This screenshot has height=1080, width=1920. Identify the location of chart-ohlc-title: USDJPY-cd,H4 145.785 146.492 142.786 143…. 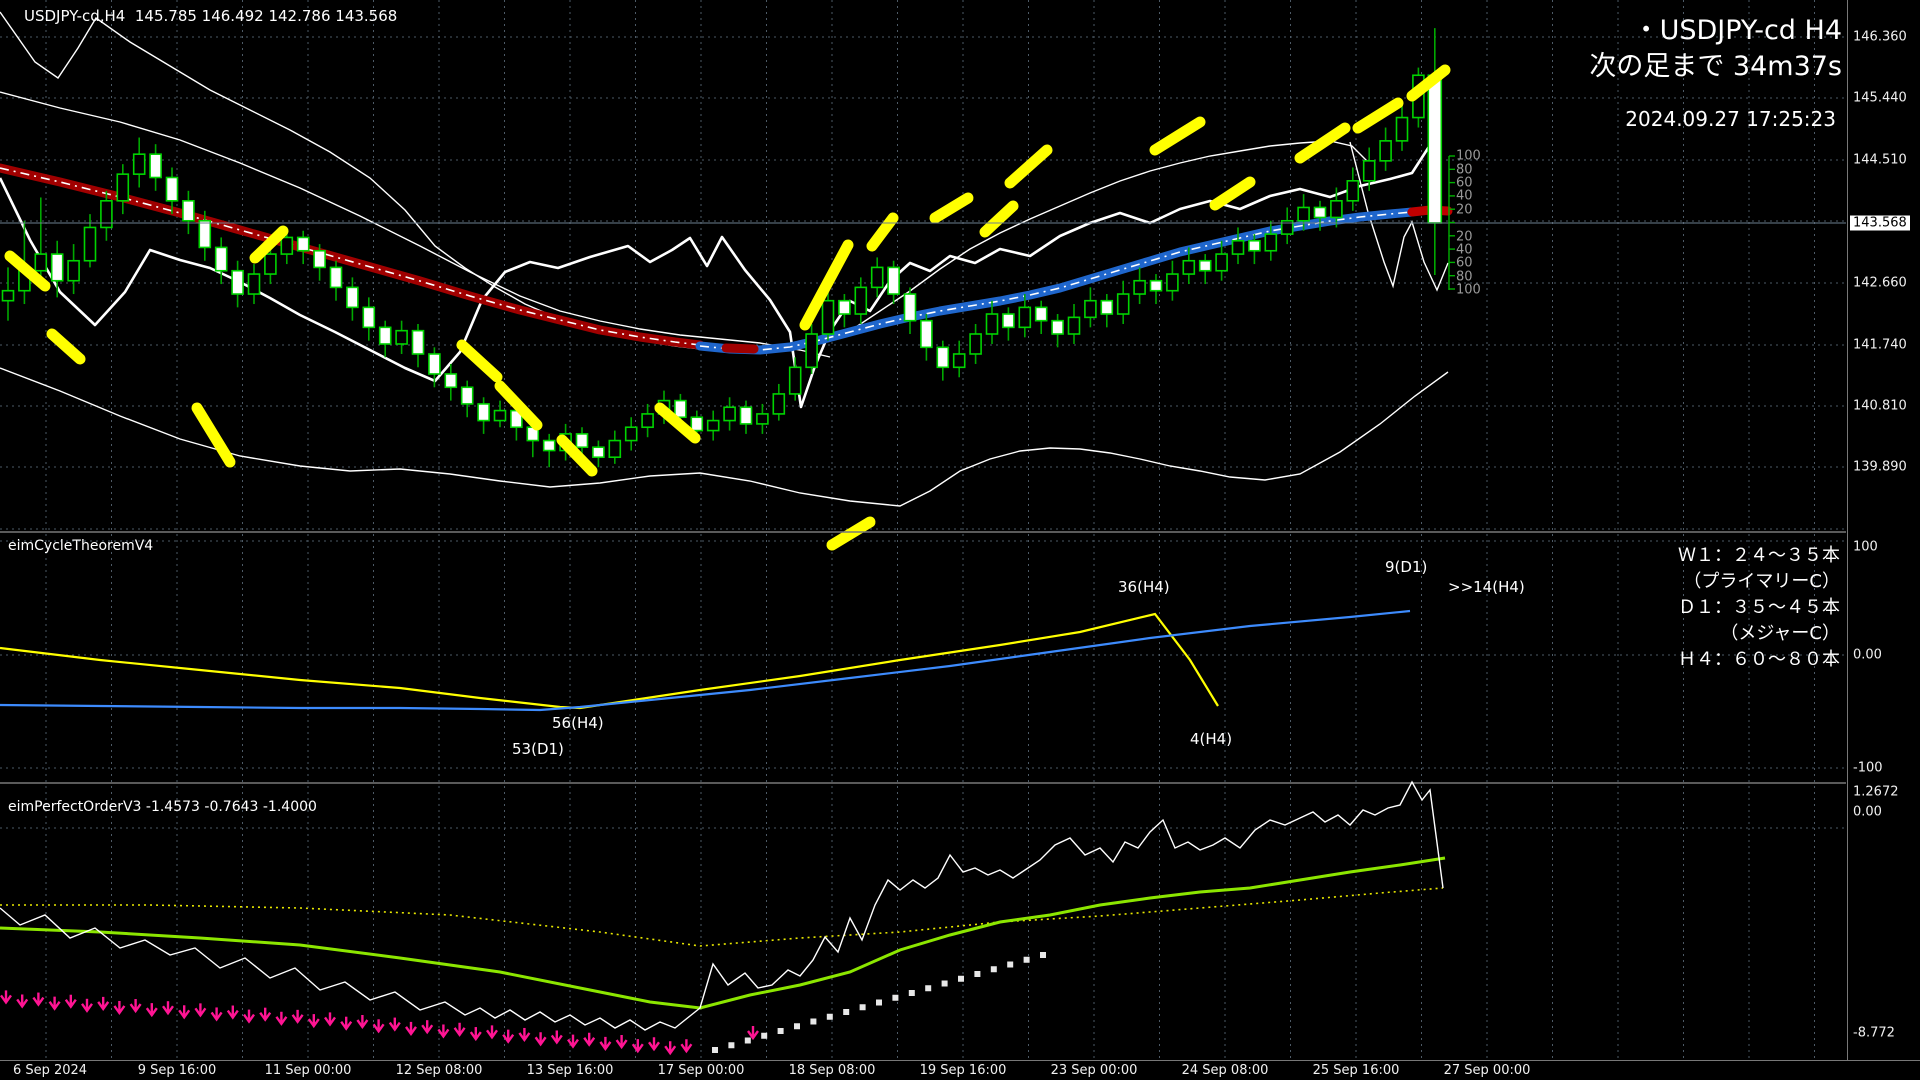
(211, 16).